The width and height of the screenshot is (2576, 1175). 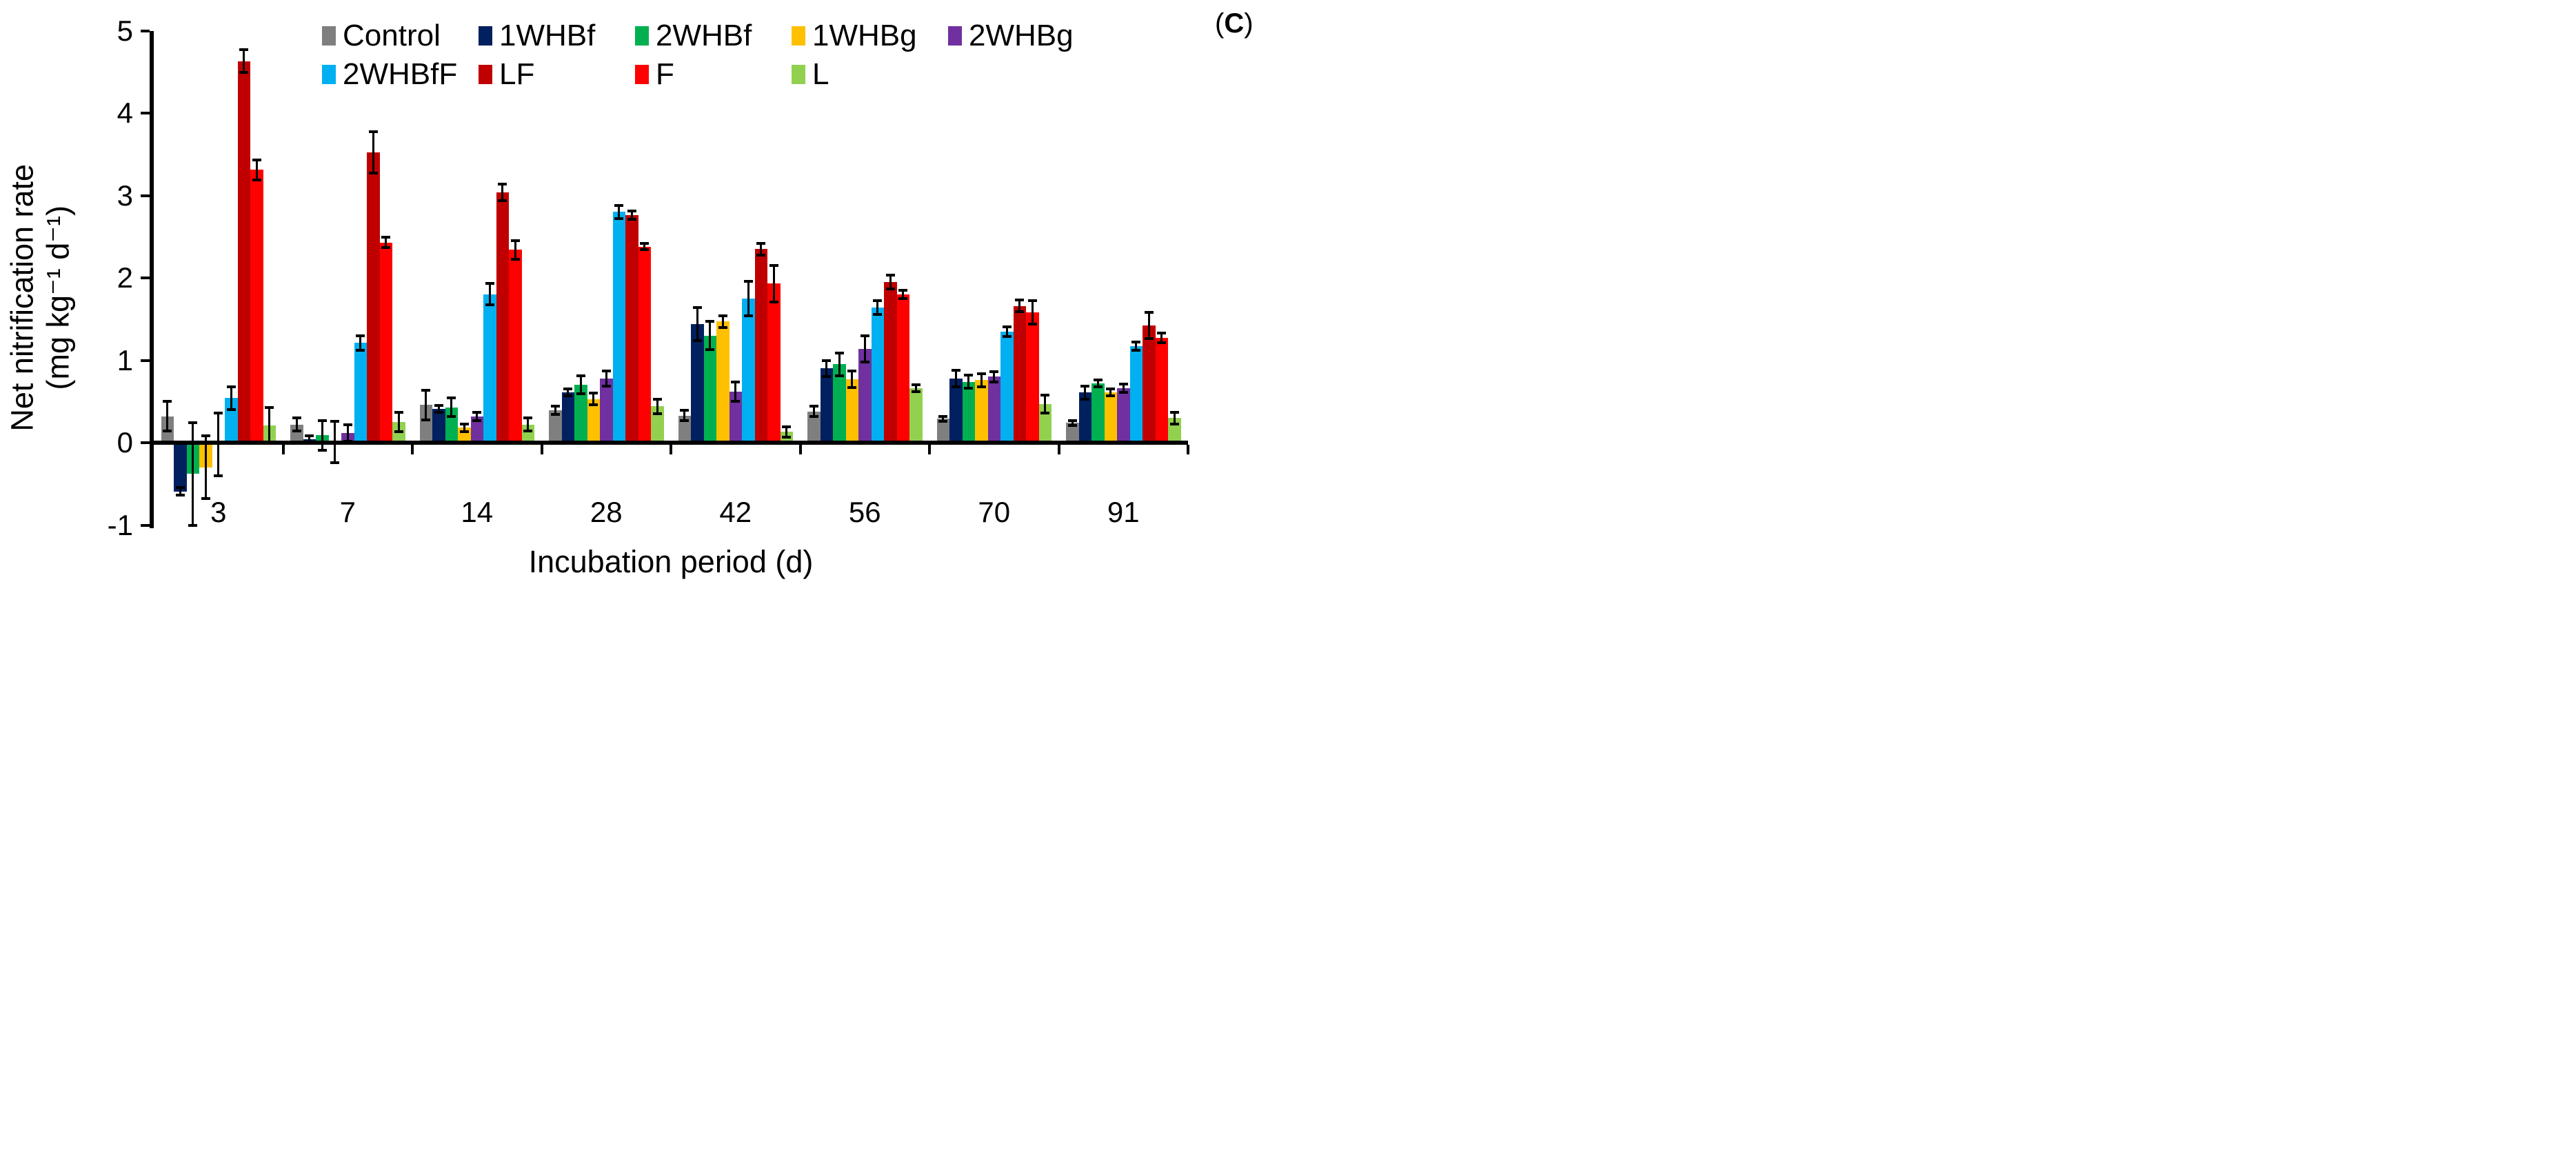 I want to click on legend-label: Control, so click(x=392, y=35).